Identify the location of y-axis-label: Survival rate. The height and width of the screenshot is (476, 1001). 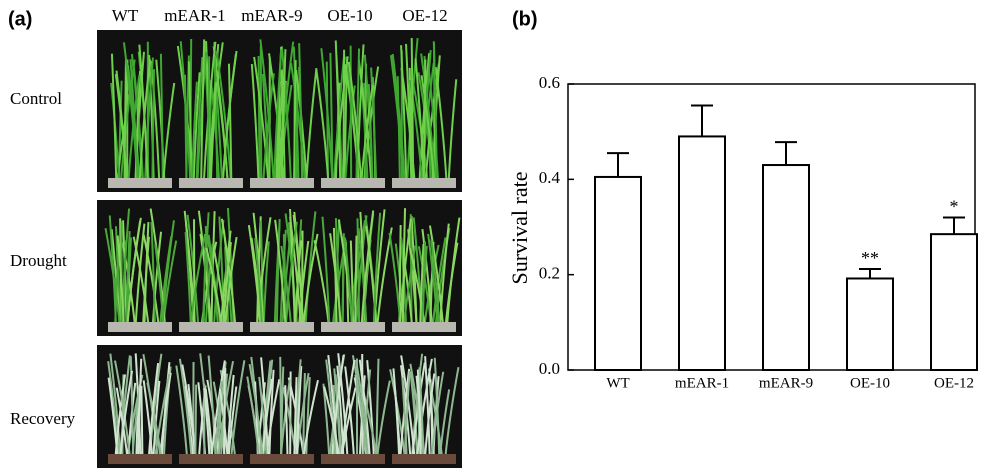
(519, 227).